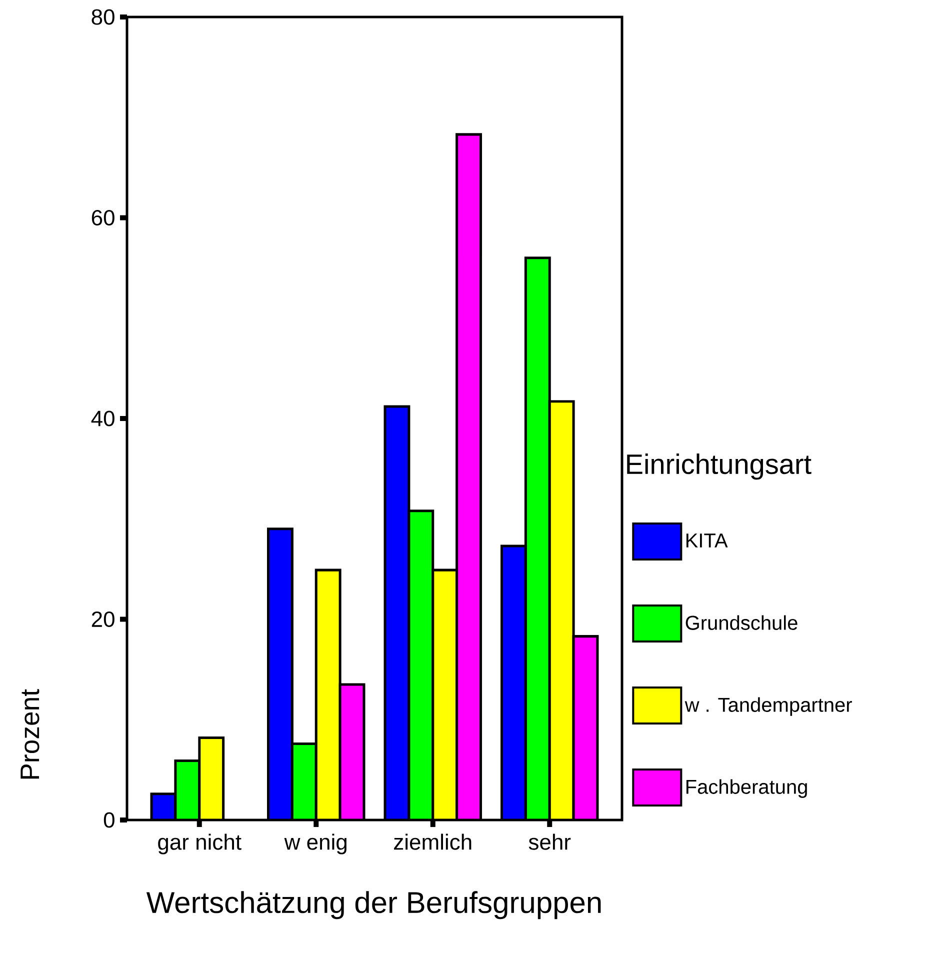  What do you see at coordinates (742, 622) in the screenshot?
I see `legend-label: Grundschule` at bounding box center [742, 622].